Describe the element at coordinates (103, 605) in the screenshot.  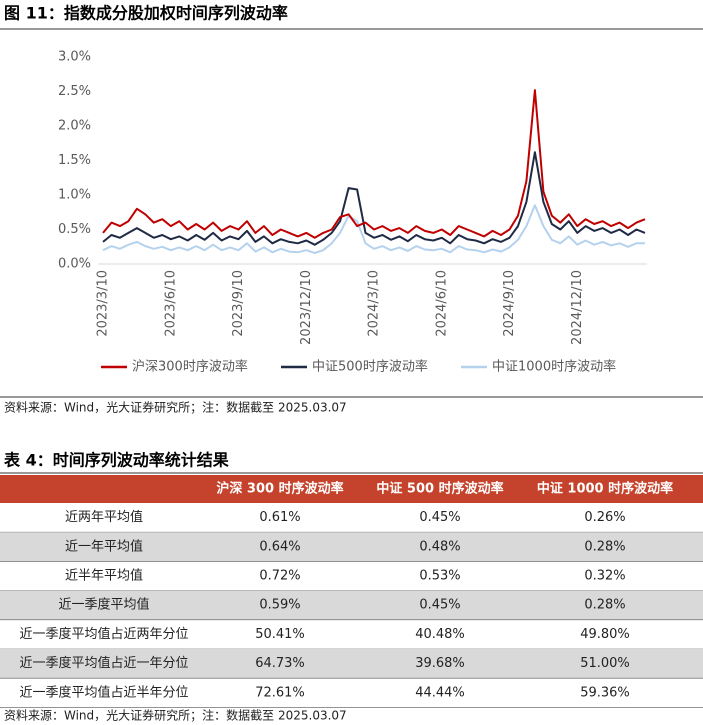
I see `row-label: 近一季度平均值` at that location.